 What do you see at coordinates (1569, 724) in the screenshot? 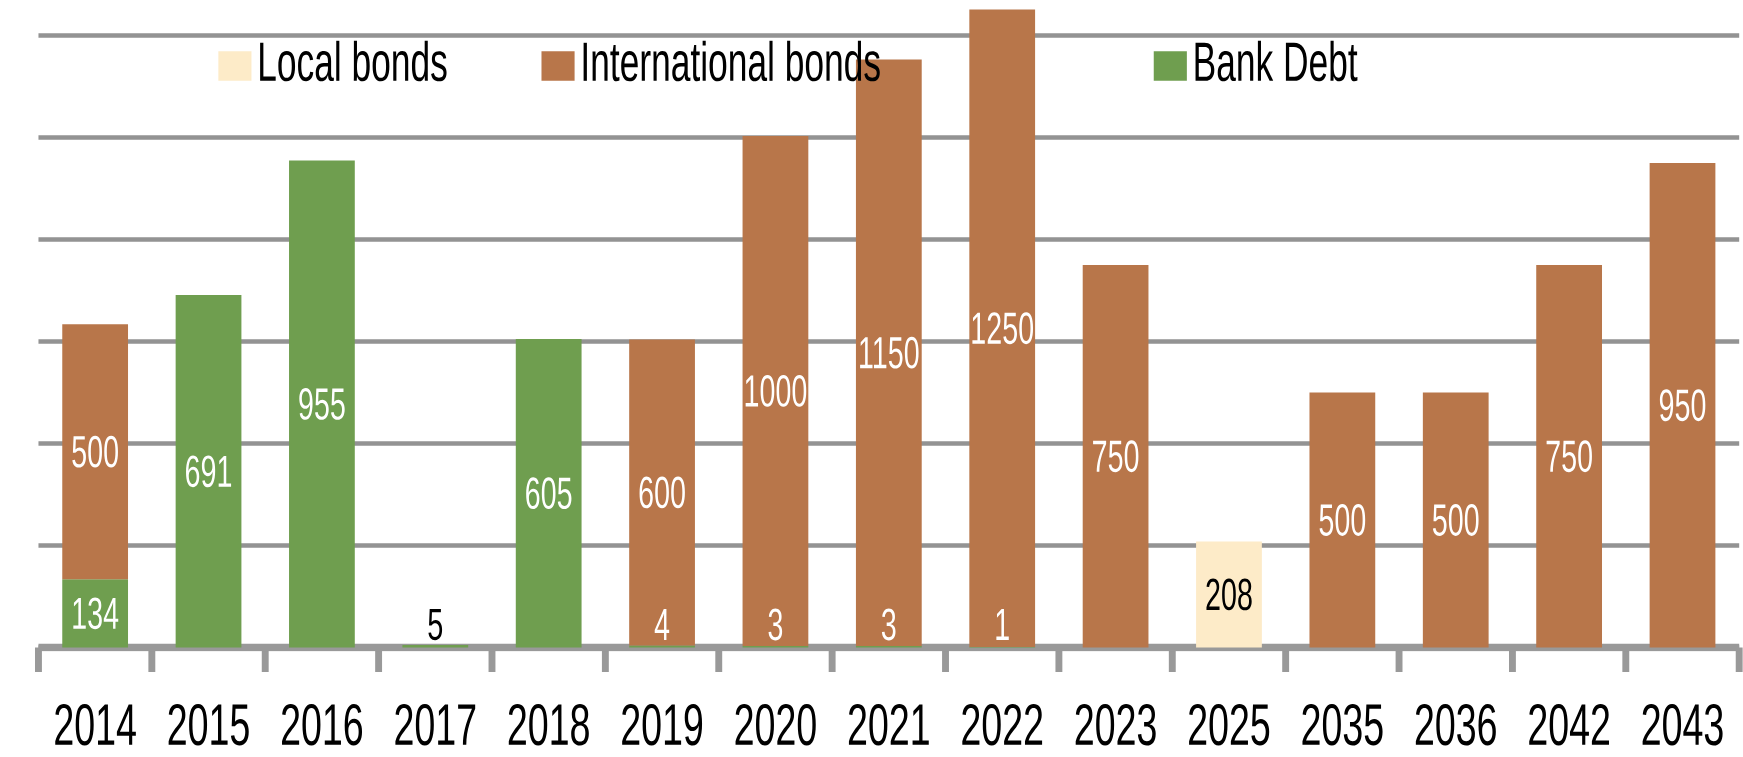
I see `x-tick-label: 2042` at bounding box center [1569, 724].